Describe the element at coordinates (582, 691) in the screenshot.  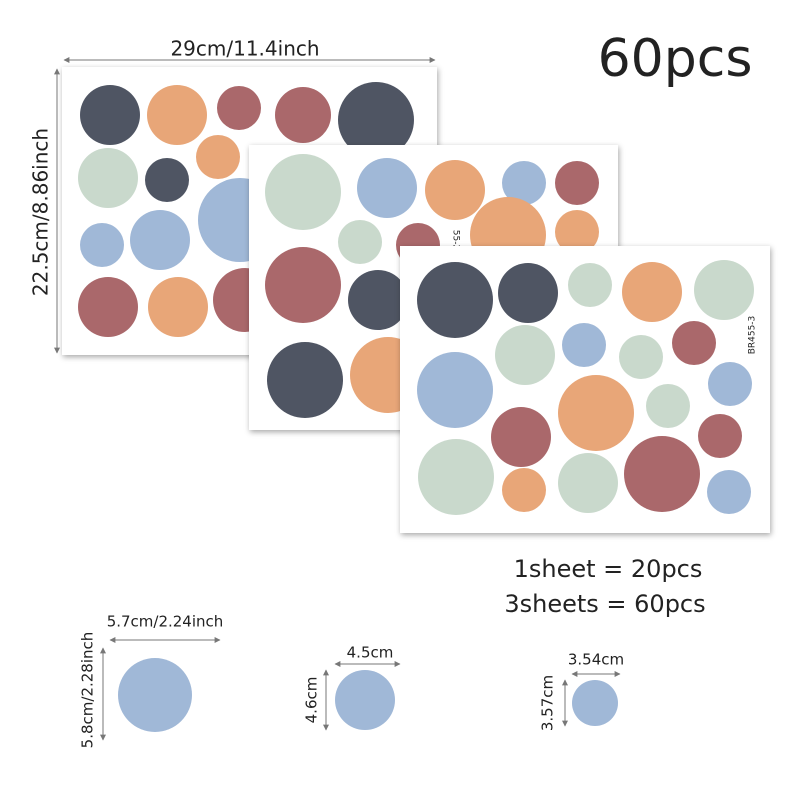
I see `size-small: 3.54cm 3.57cm` at that location.